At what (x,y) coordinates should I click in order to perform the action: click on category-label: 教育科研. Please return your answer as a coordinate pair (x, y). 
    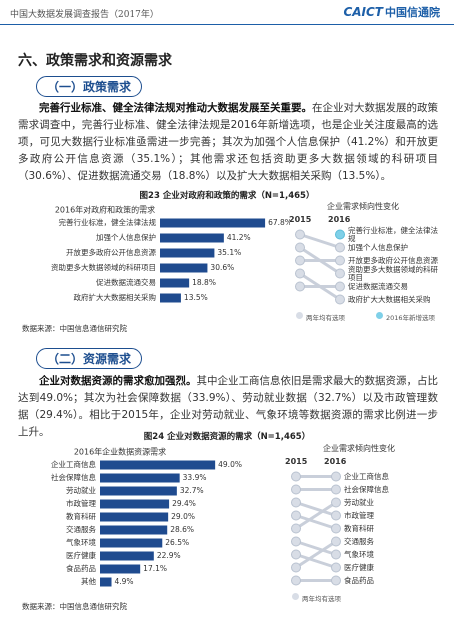
    Looking at the image, I should click on (81, 516).